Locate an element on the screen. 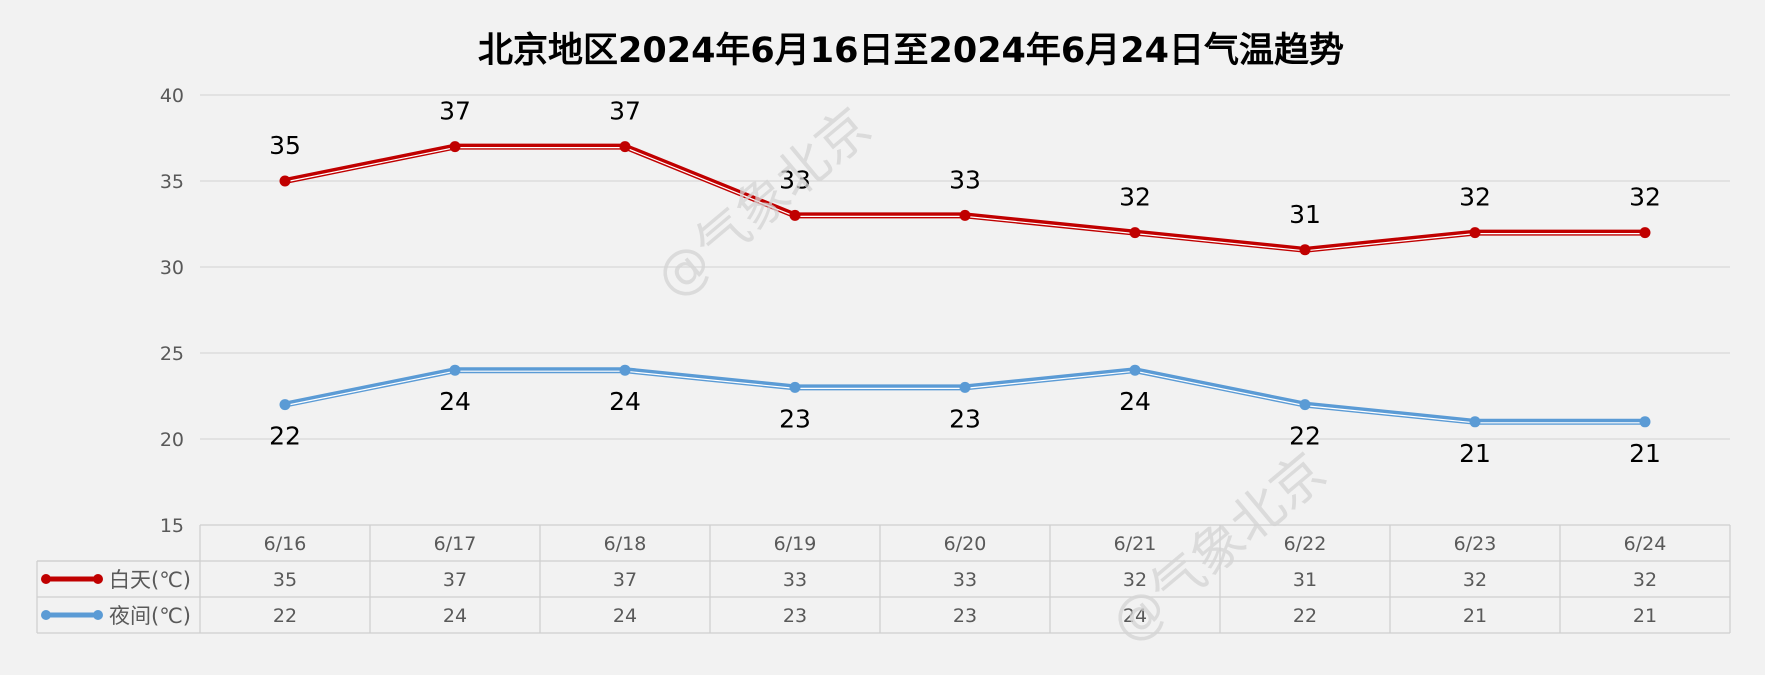 The width and height of the screenshot is (1765, 675). table-cell: 35 is located at coordinates (285, 580).